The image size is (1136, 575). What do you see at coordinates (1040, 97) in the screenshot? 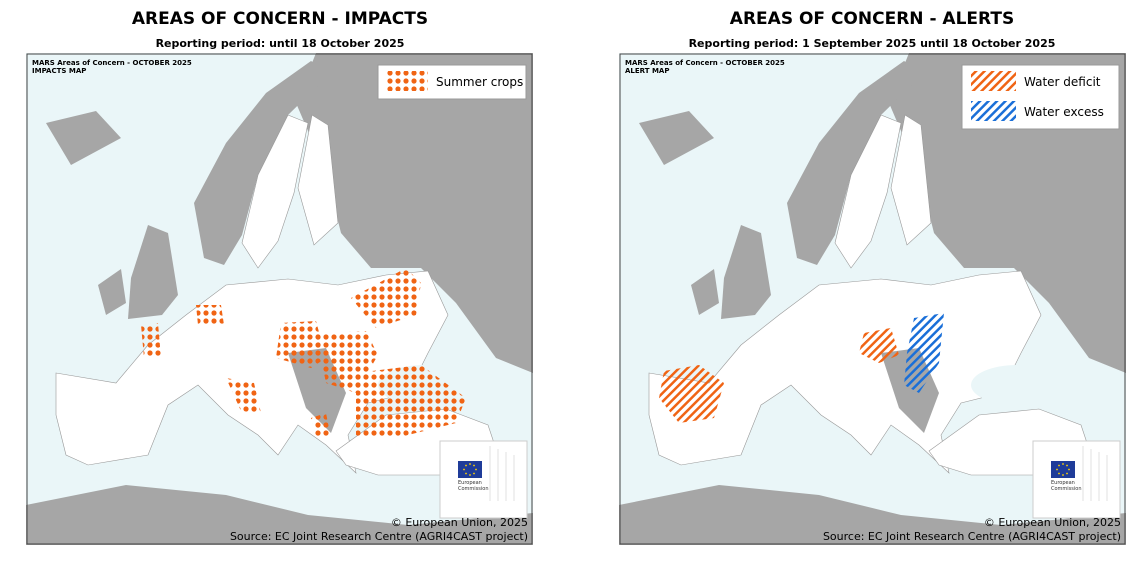
I see `legend: Water deficit Water excess` at bounding box center [1040, 97].